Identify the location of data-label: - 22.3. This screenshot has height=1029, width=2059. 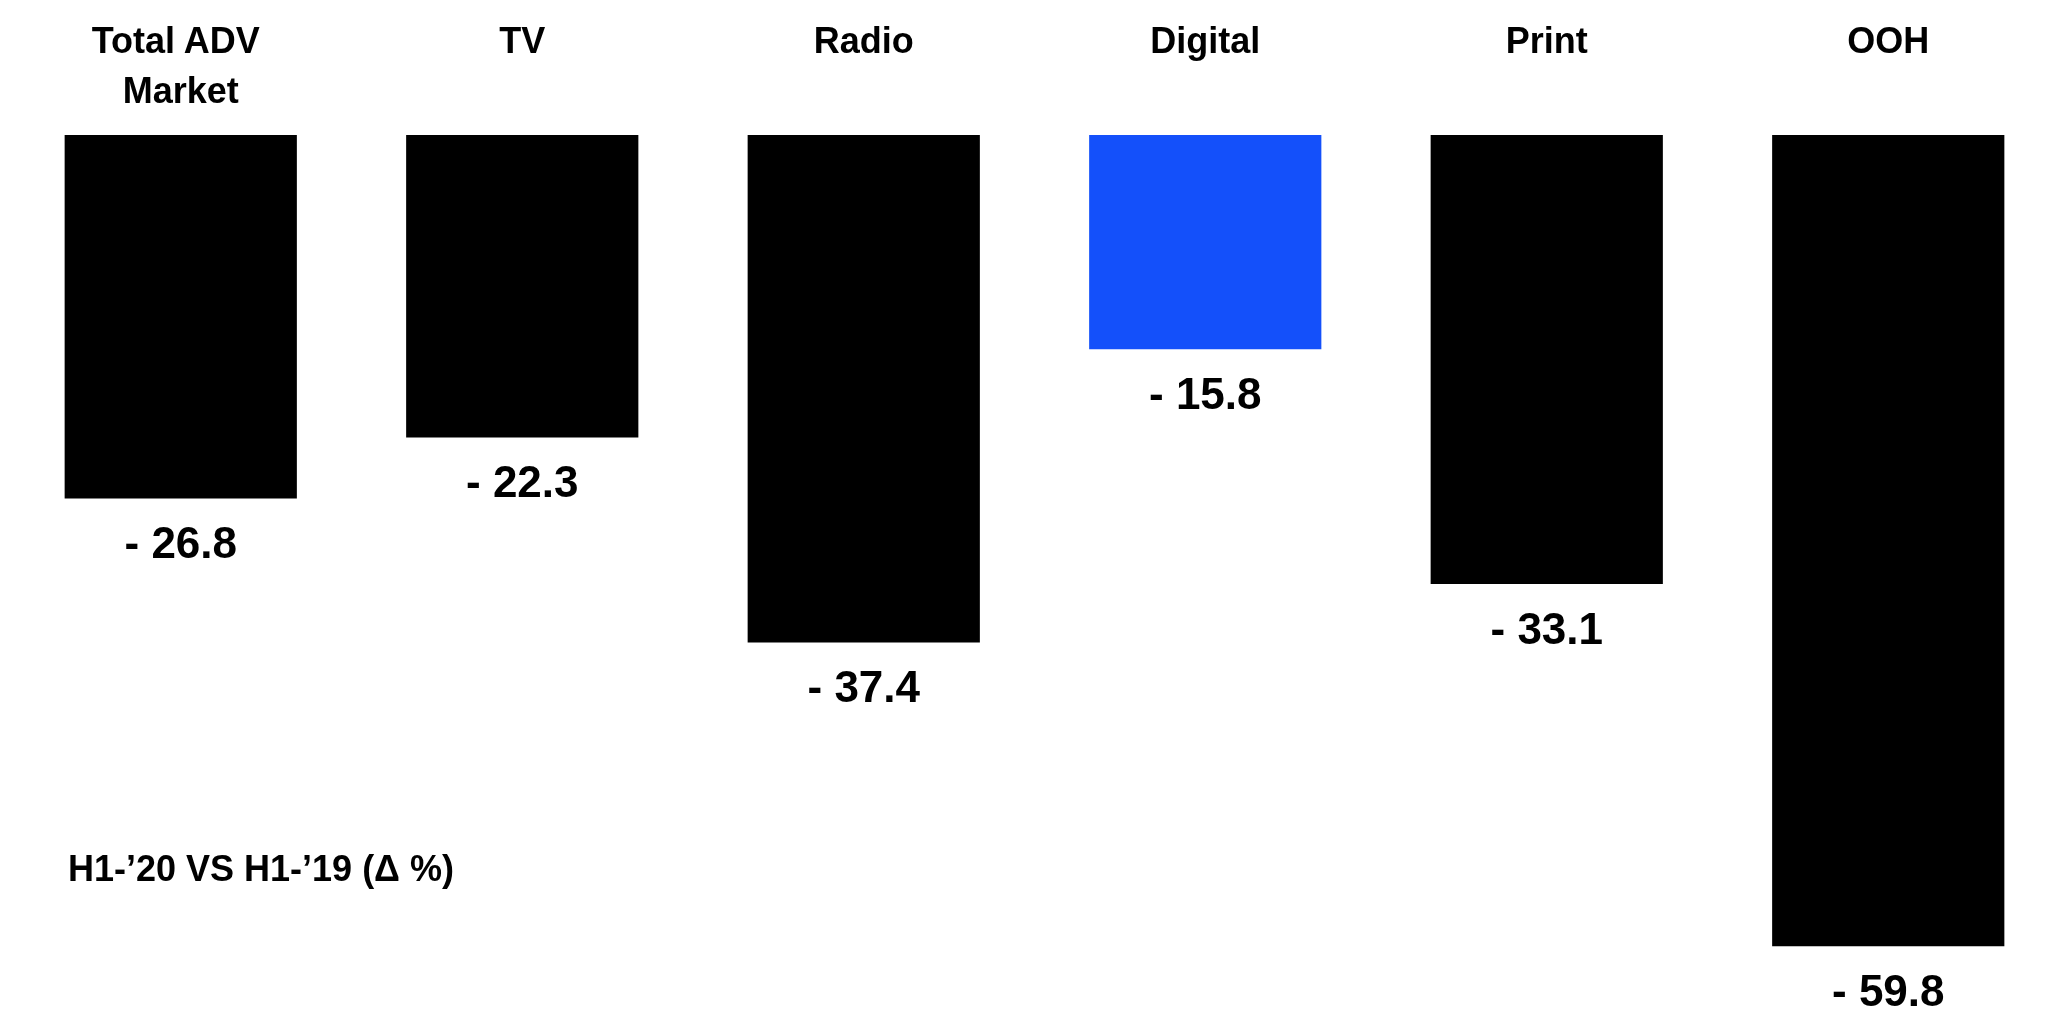
(522, 482).